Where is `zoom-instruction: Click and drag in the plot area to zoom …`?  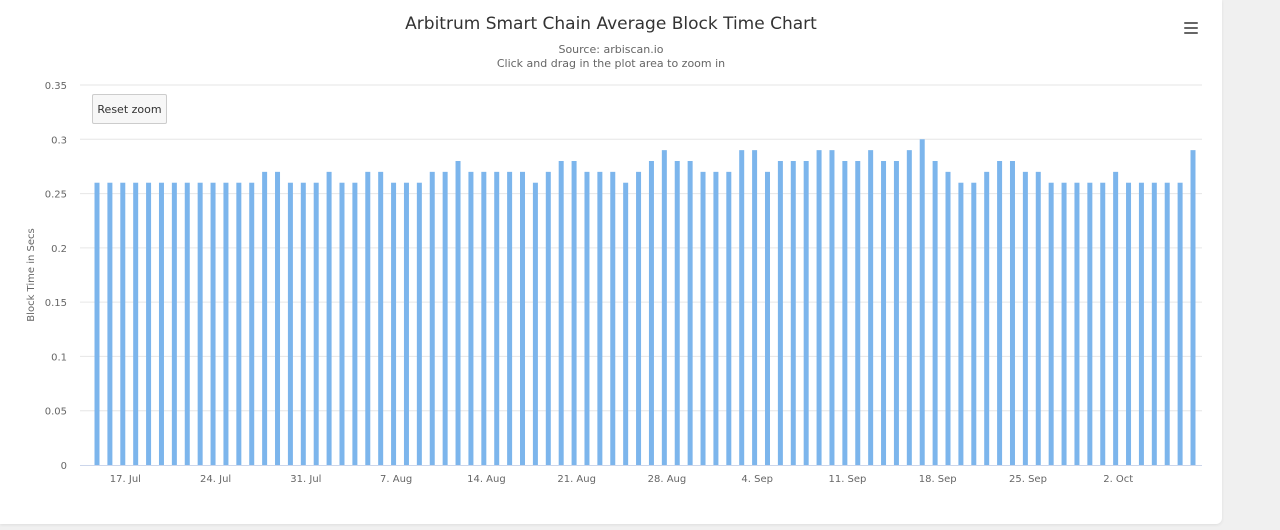
zoom-instruction: Click and drag in the plot area to zoom … is located at coordinates (611, 63).